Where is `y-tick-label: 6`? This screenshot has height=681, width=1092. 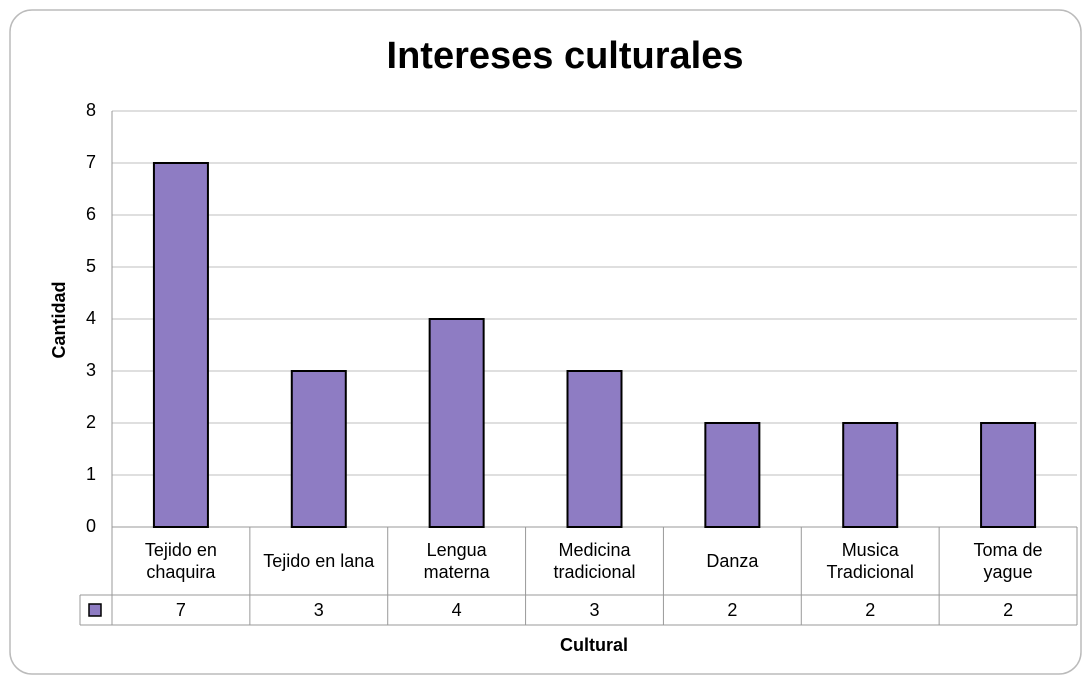
y-tick-label: 6 is located at coordinates (91, 214).